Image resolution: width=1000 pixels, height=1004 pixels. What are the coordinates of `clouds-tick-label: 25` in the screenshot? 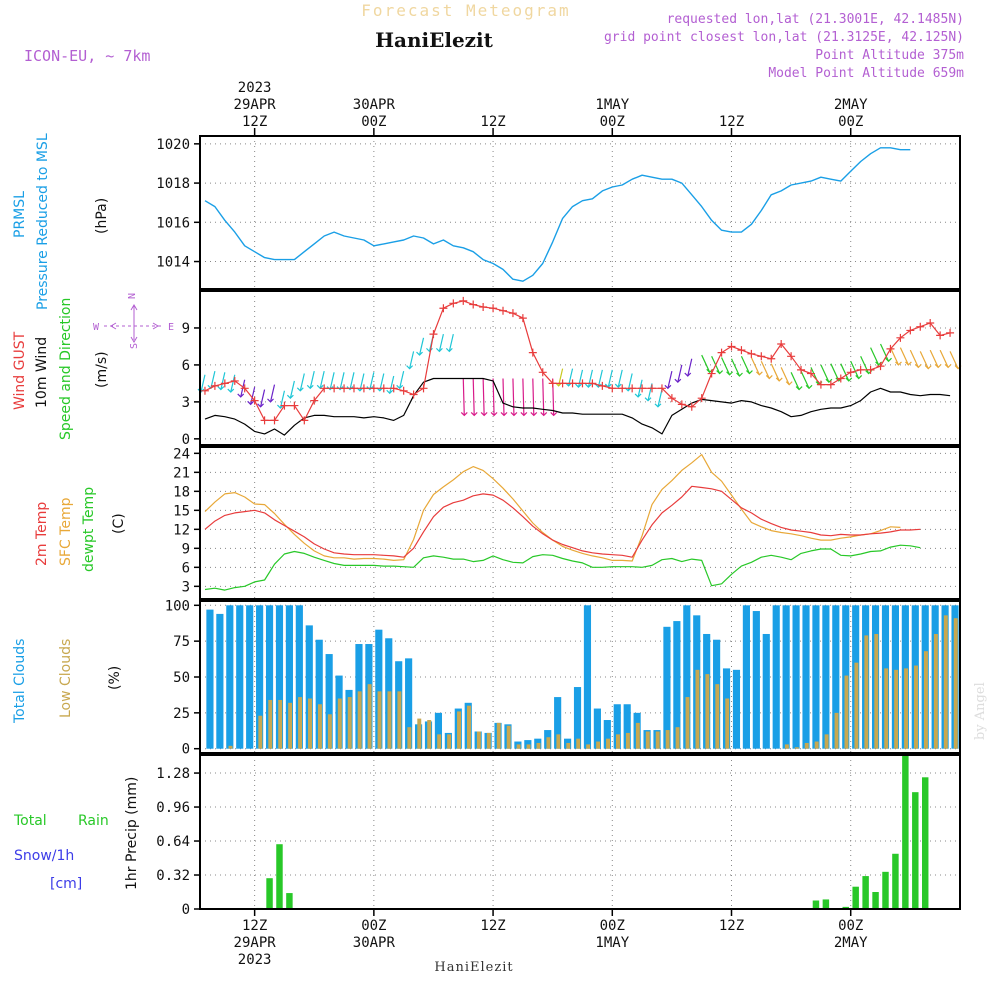 It's located at (181, 714).